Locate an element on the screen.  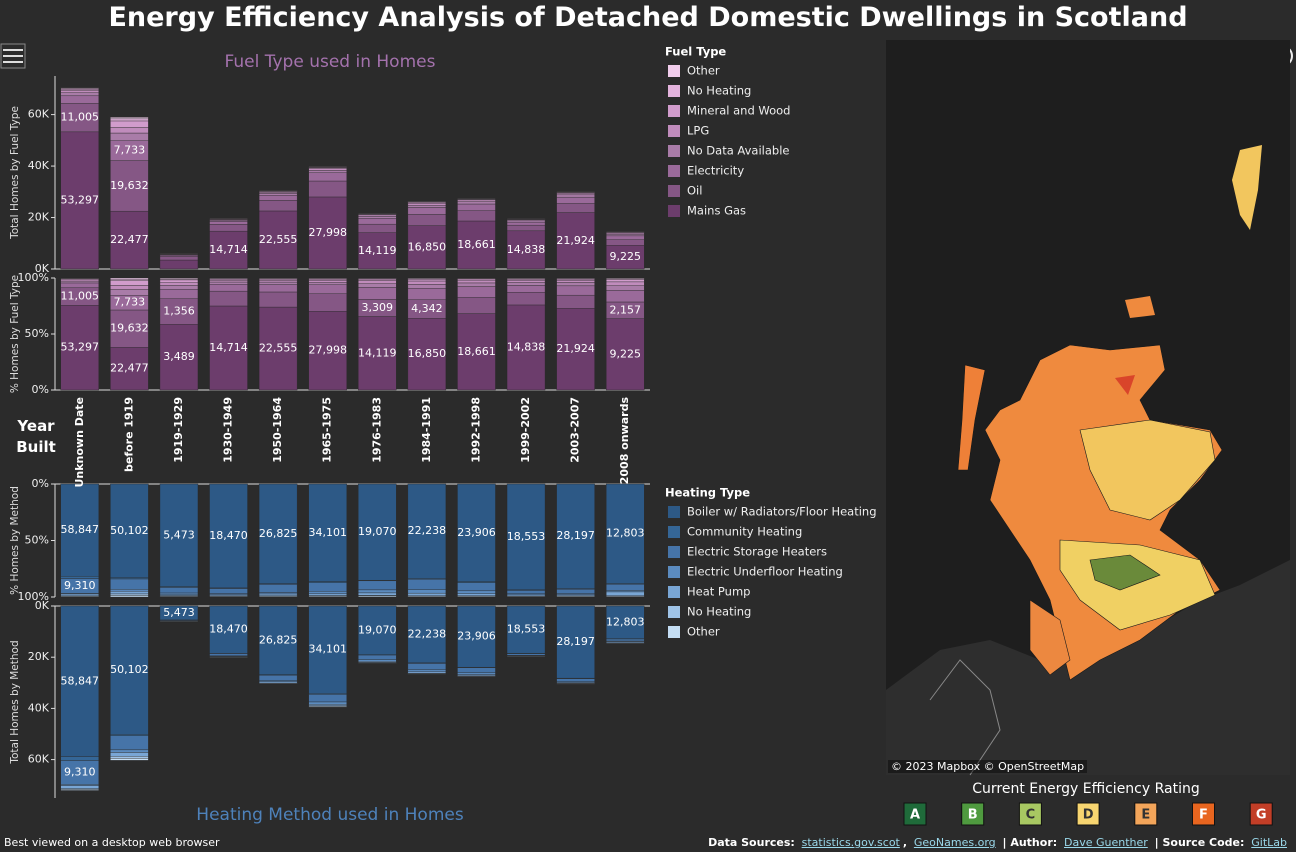
y-axis-title: Total Homes by Method is located at coordinates (15, 702).